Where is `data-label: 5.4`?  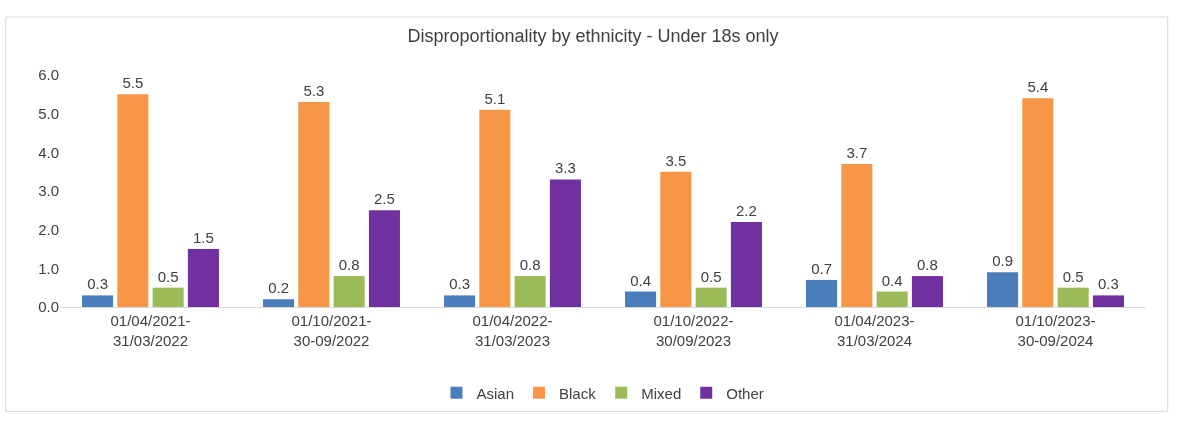
data-label: 5.4 is located at coordinates (1038, 87).